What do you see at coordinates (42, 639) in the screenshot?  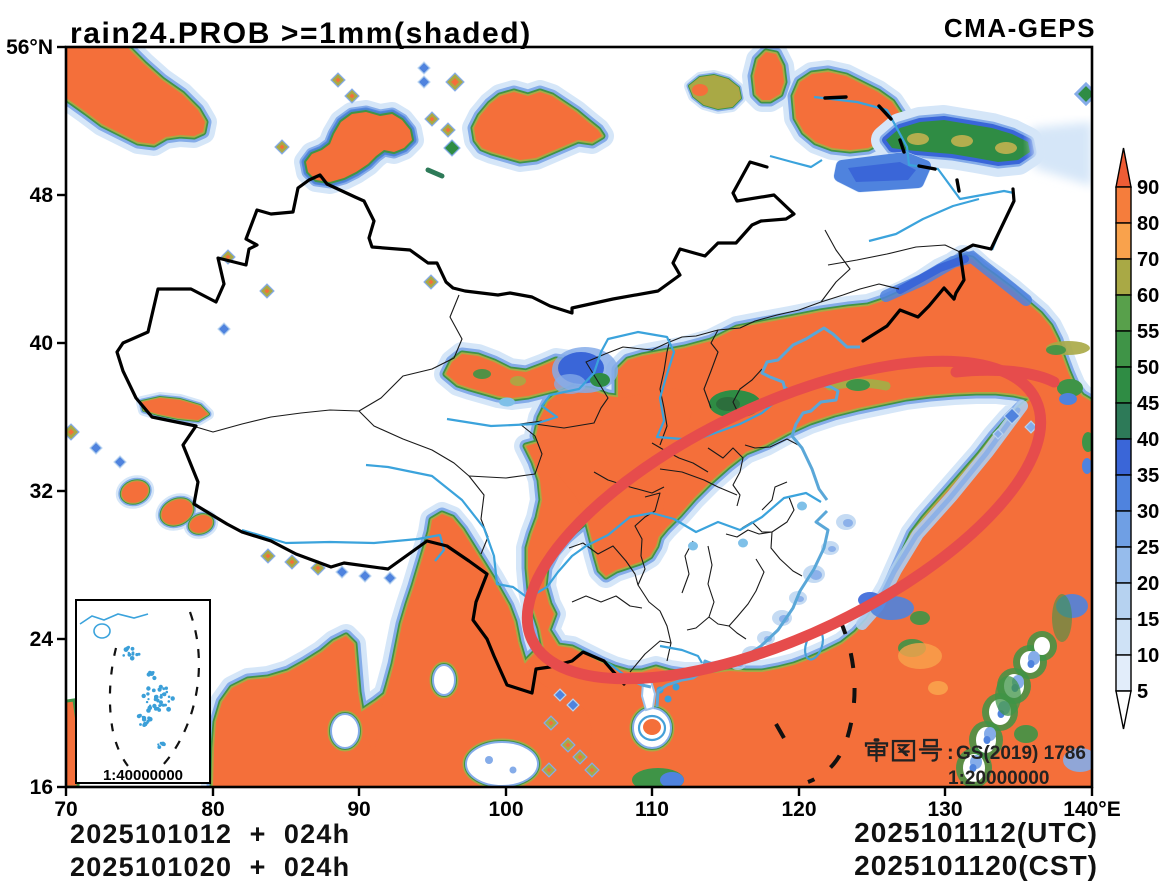 I see `svg-text: 24` at bounding box center [42, 639].